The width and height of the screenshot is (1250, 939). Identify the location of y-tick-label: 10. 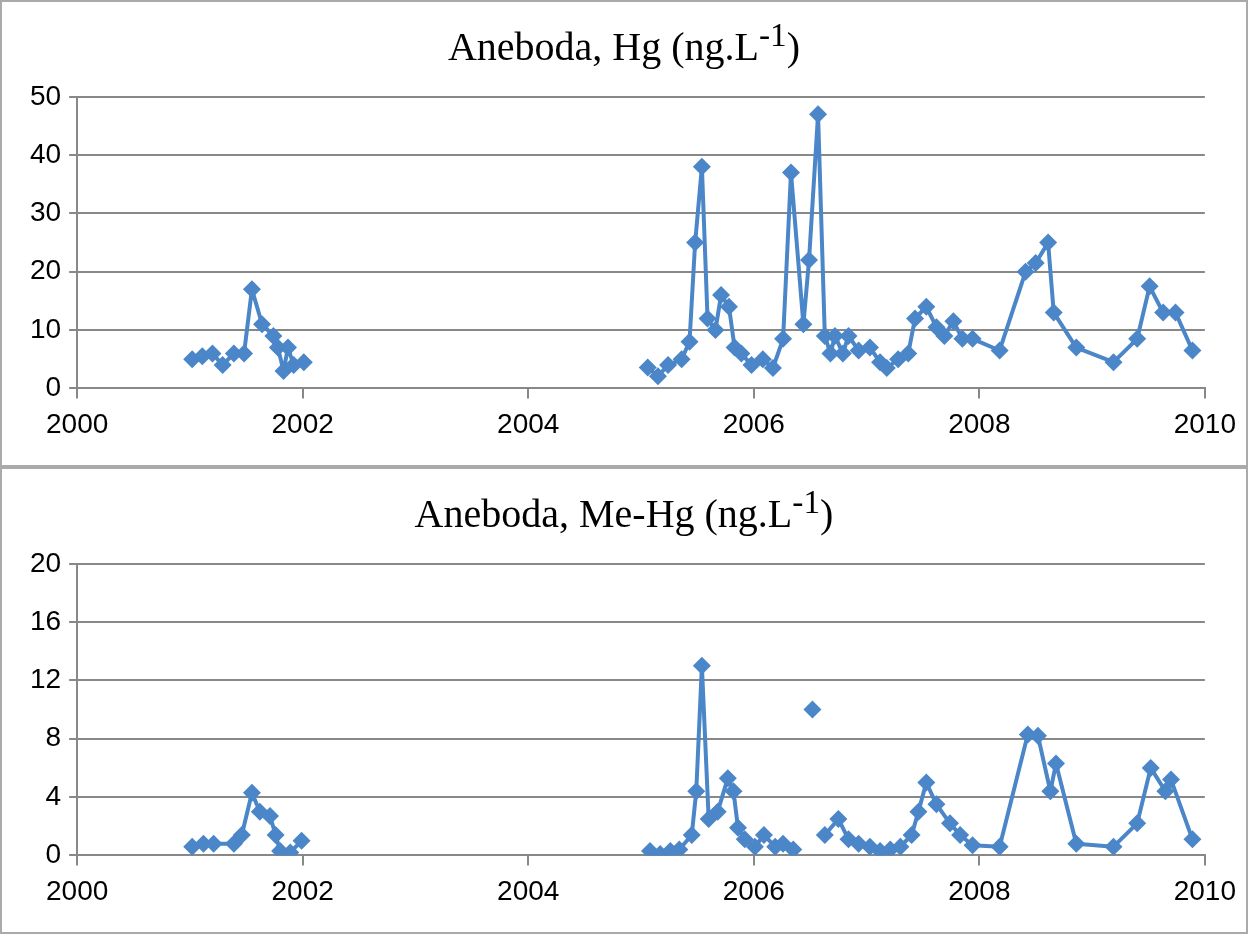
(45, 328).